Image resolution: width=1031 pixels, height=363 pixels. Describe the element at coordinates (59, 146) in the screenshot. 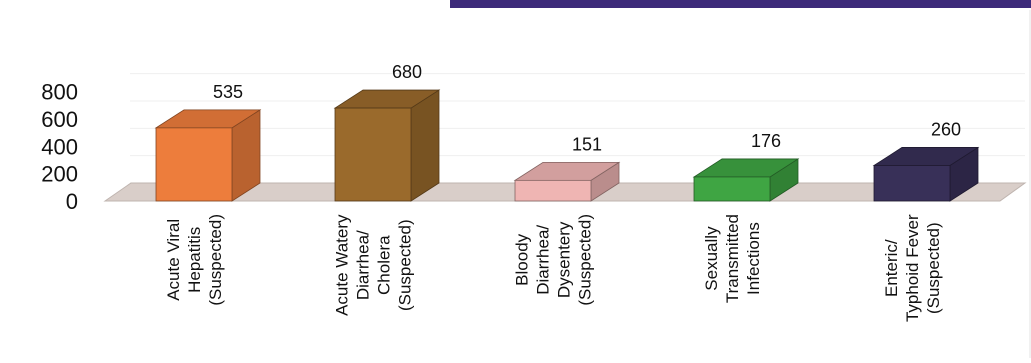

I see `y-tick-label: 400` at that location.